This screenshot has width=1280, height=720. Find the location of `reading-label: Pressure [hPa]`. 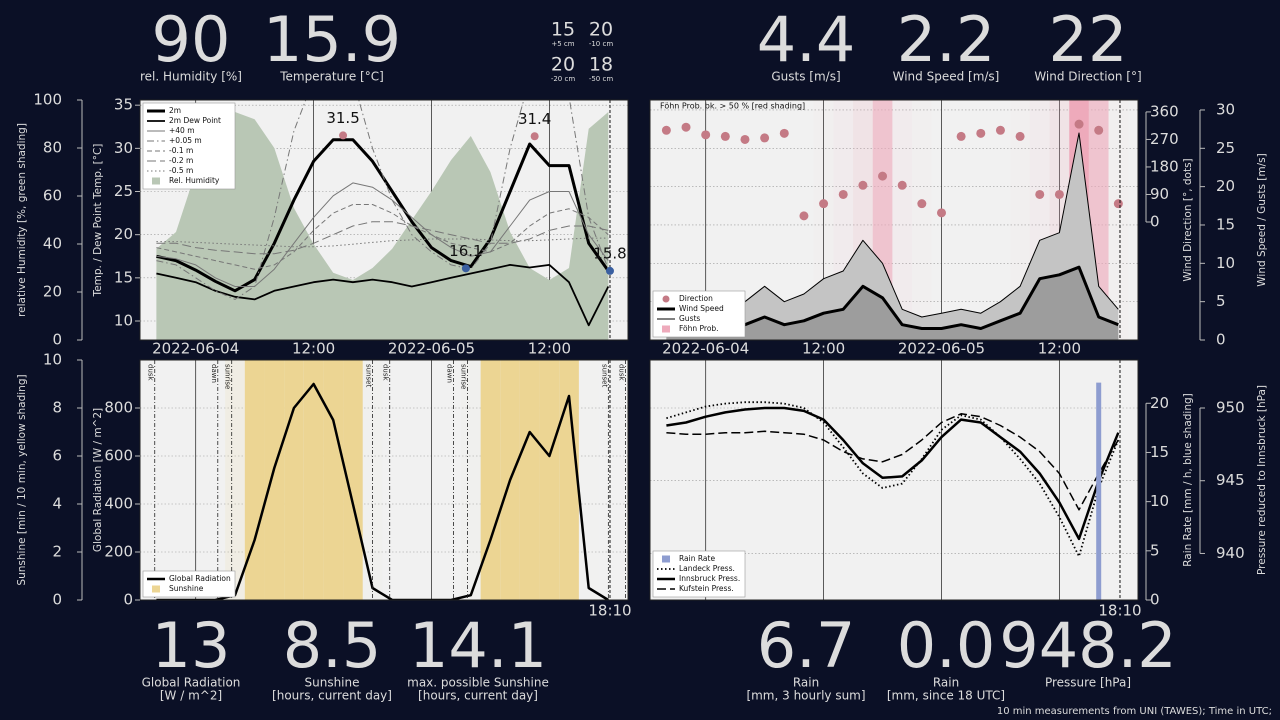

reading-label: Pressure [hPa] is located at coordinates (1088, 683).